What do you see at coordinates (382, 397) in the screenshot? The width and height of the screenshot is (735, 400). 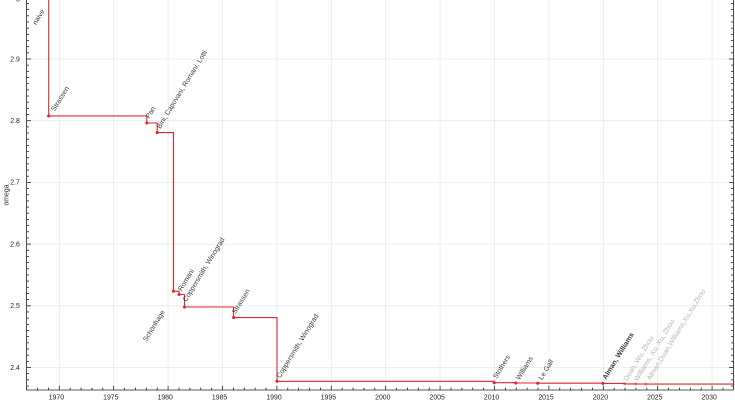 I see `svg-text: 2000` at bounding box center [382, 397].